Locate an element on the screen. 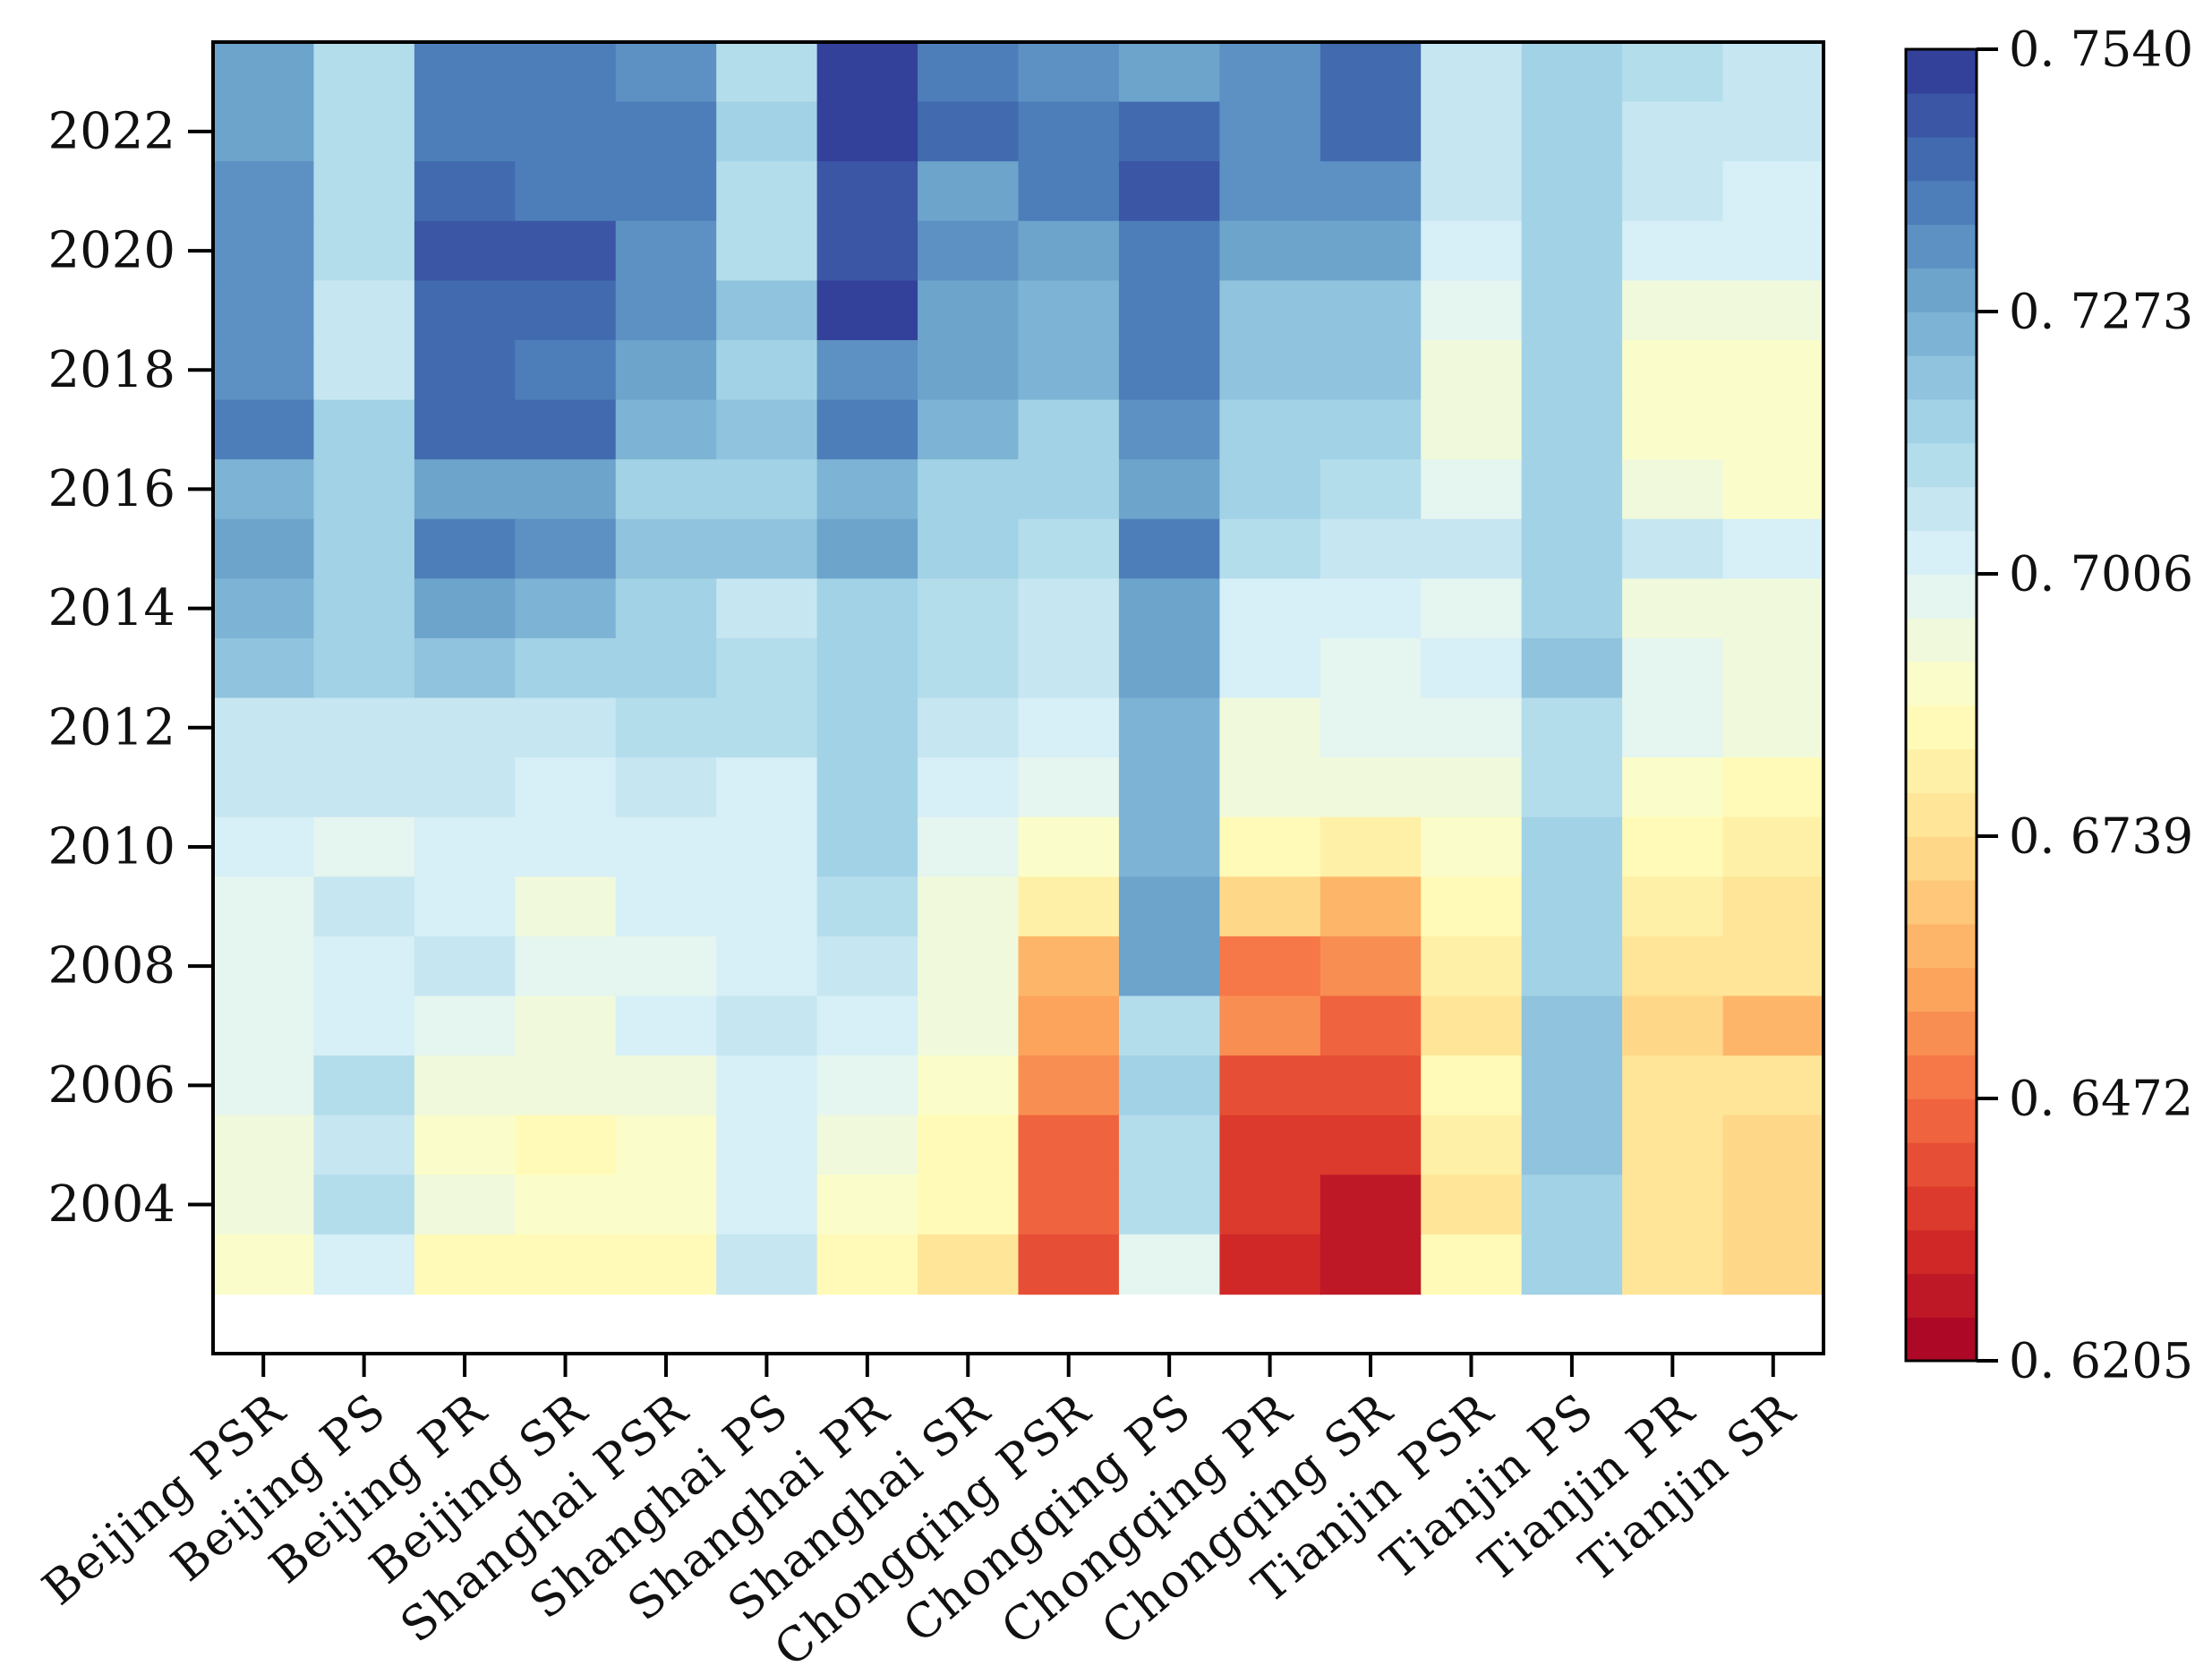 The image size is (2212, 1675). y-axis: 2022 2020 2018 2016 2014 2012 2010 2008 2006 2004 is located at coordinates (130, 668).